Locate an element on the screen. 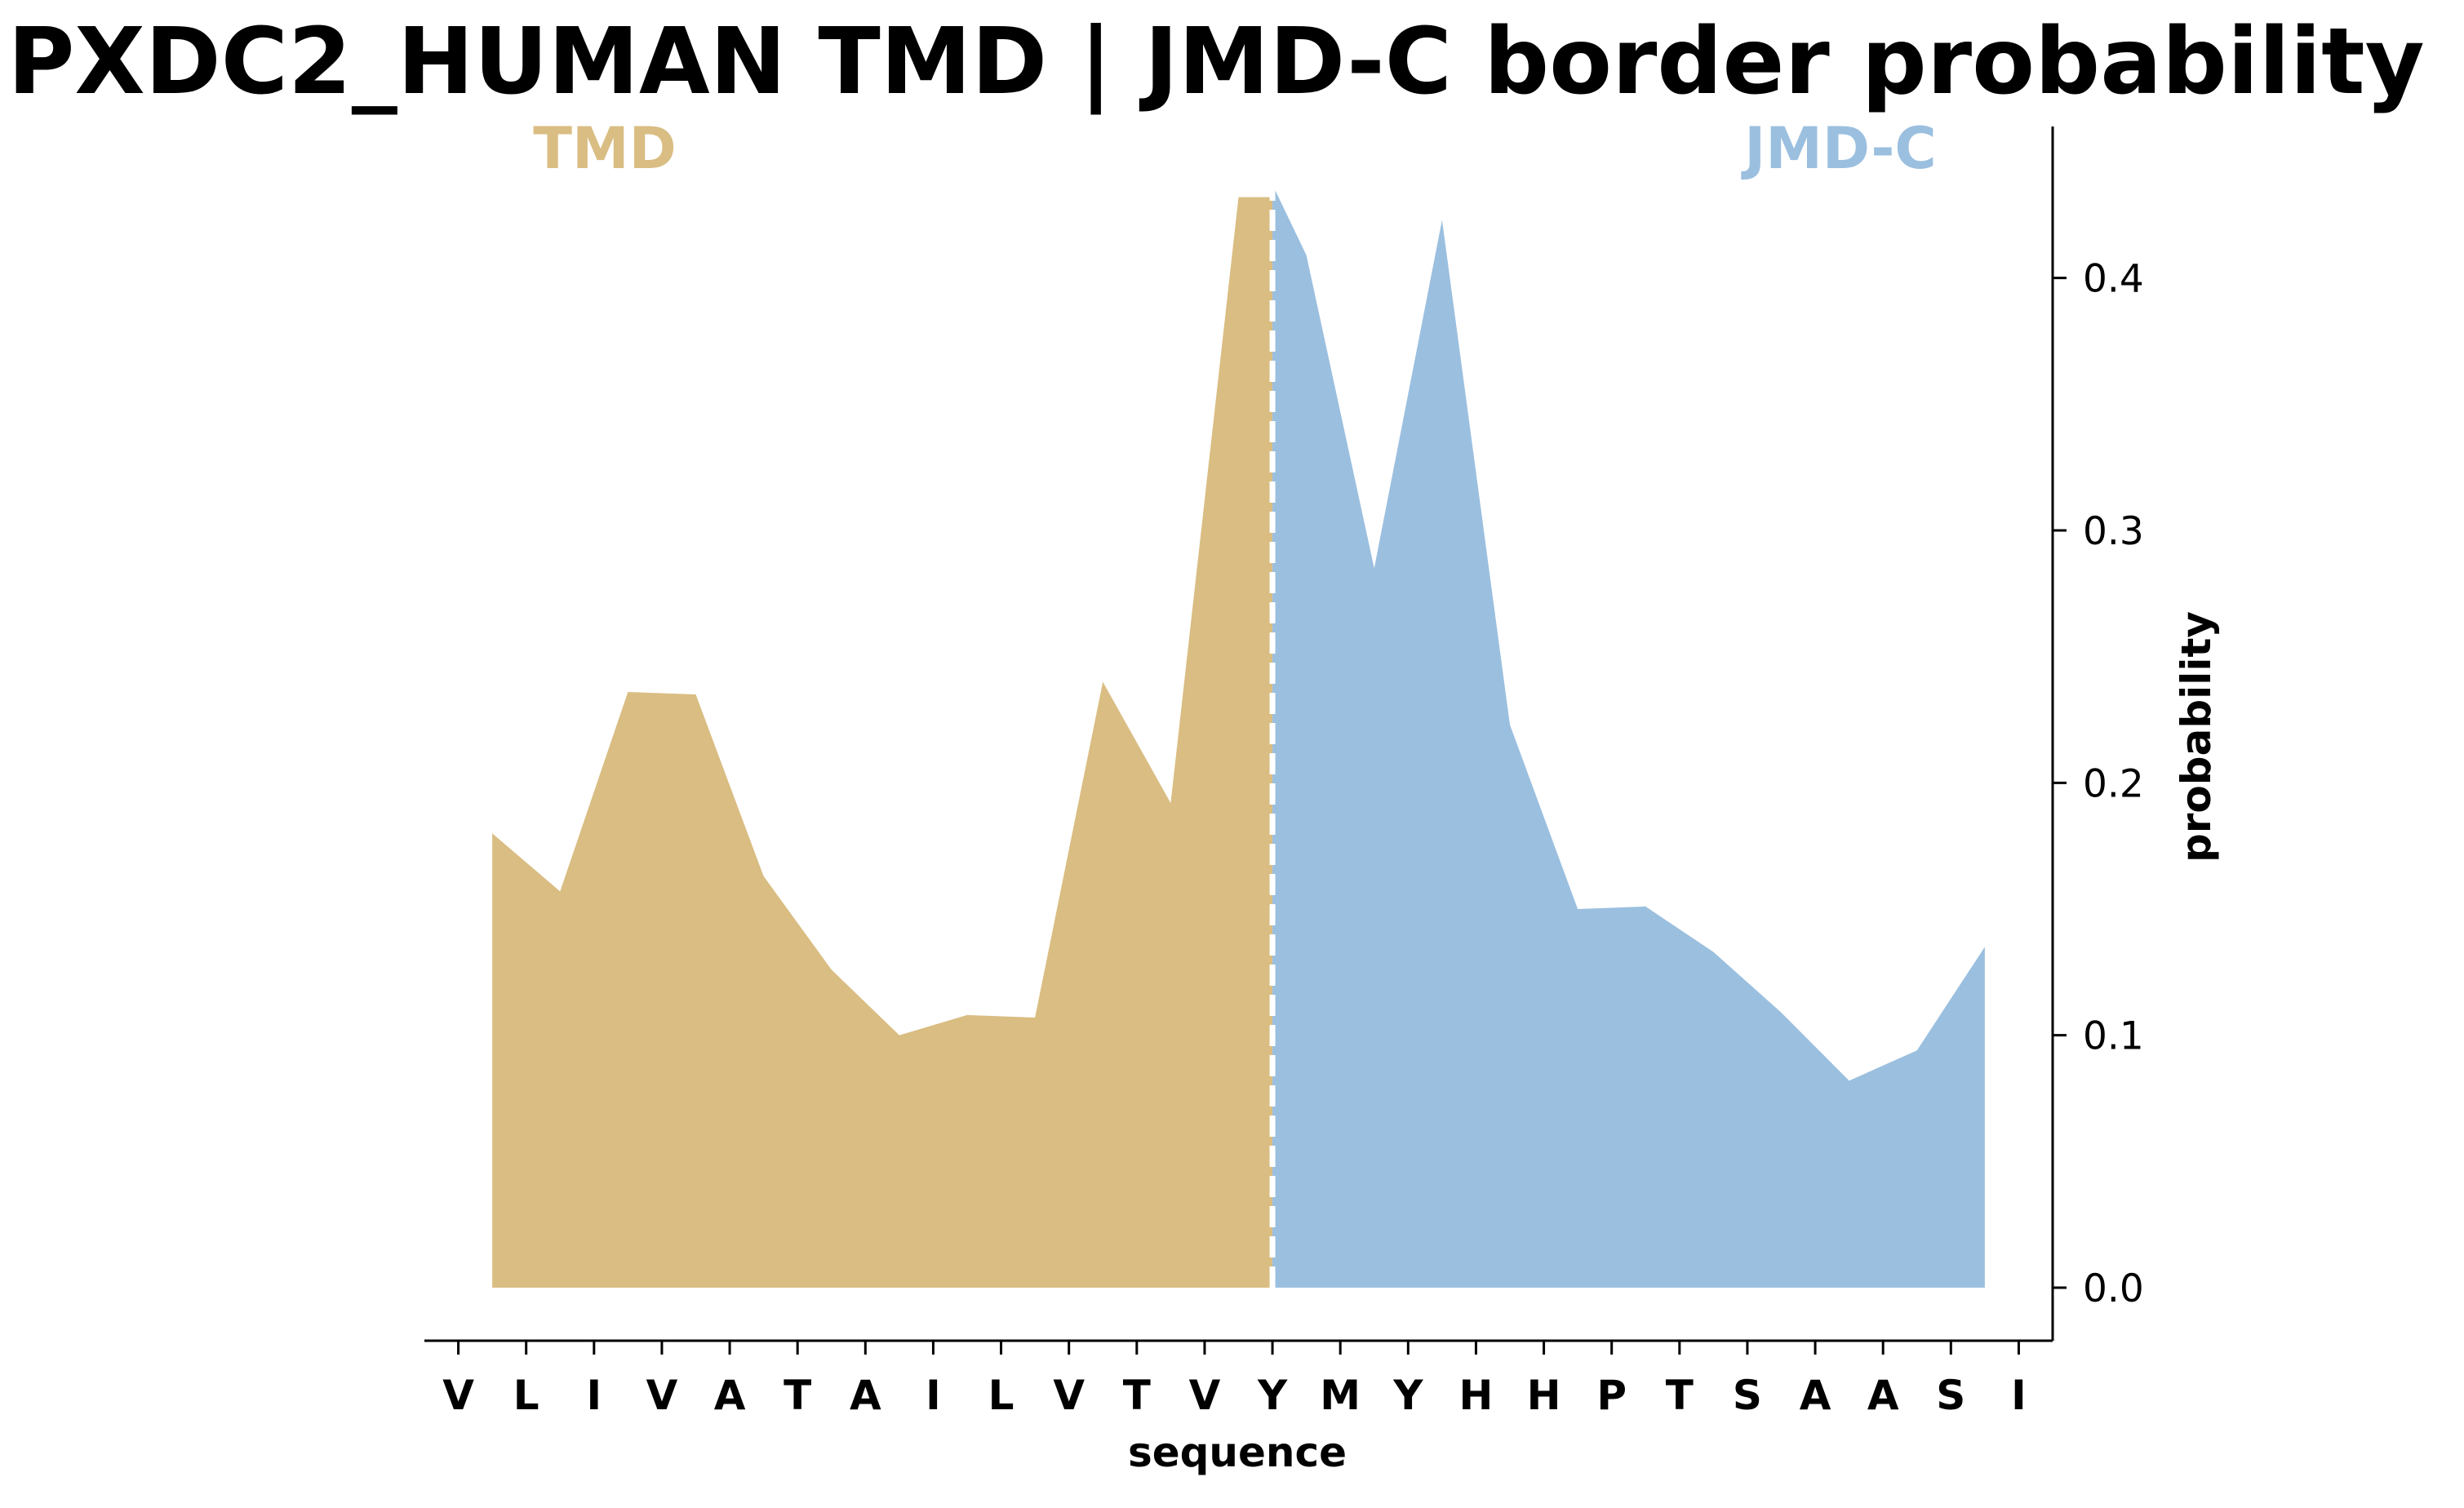 This screenshot has width=2464, height=1508. x-tick-label-15: H is located at coordinates (1476, 1395).